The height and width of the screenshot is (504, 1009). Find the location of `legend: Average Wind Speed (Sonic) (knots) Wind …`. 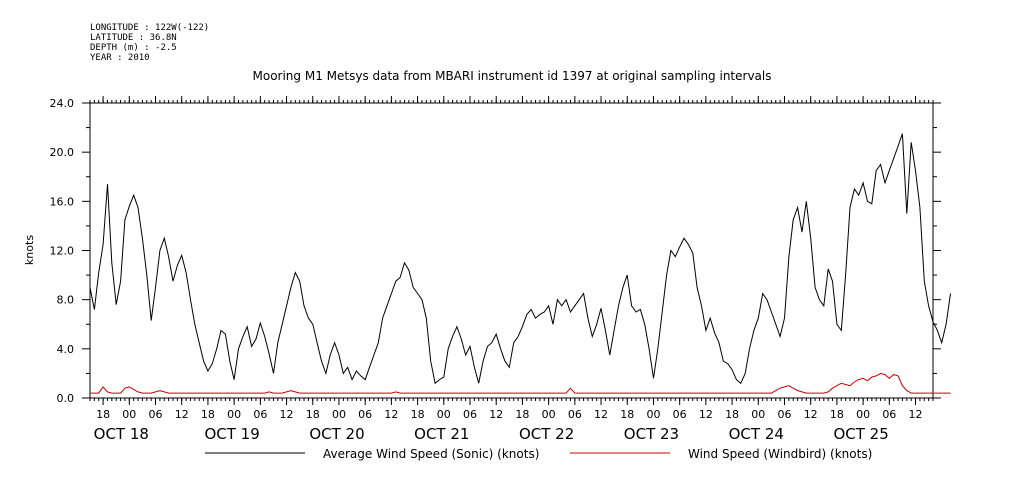

legend: Average Wind Speed (Sonic) (knots) Wind … is located at coordinates (538, 454).